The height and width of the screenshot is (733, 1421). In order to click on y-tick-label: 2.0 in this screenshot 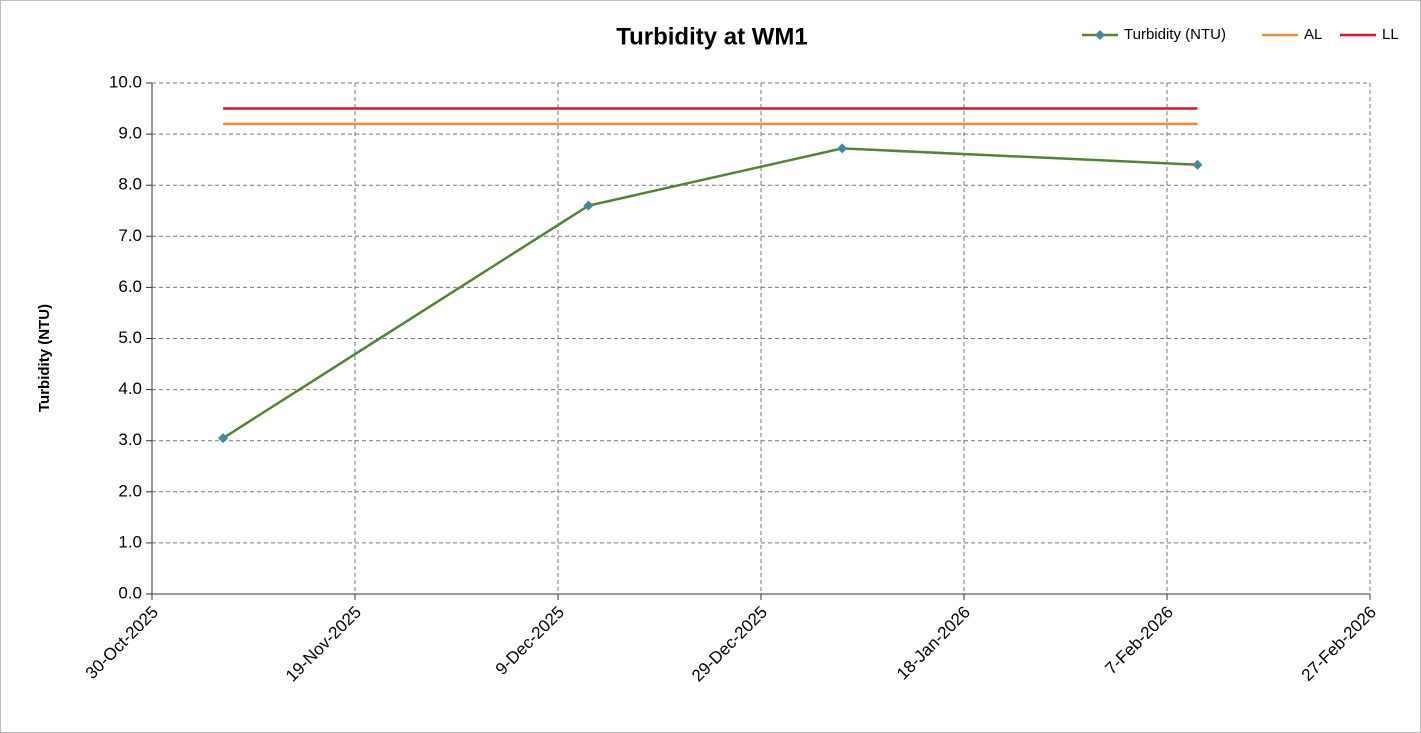, I will do `click(130, 490)`.